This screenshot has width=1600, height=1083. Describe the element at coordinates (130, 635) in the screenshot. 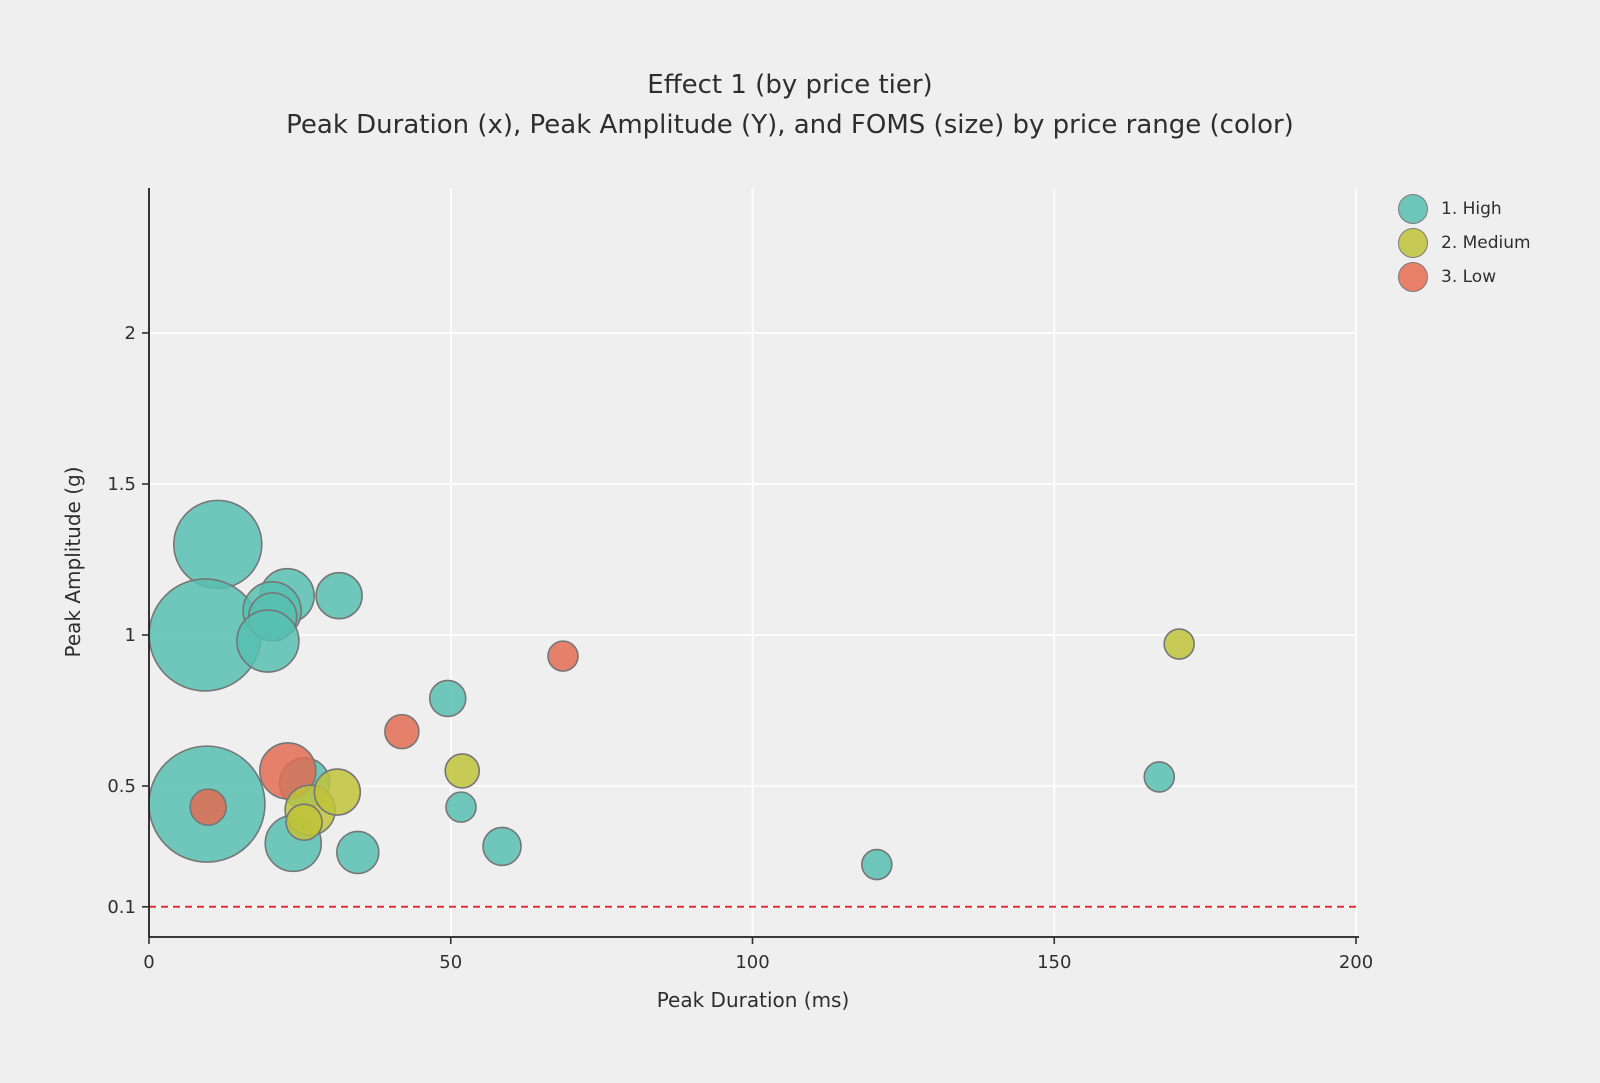

I see `y-tick-label: 1` at that location.